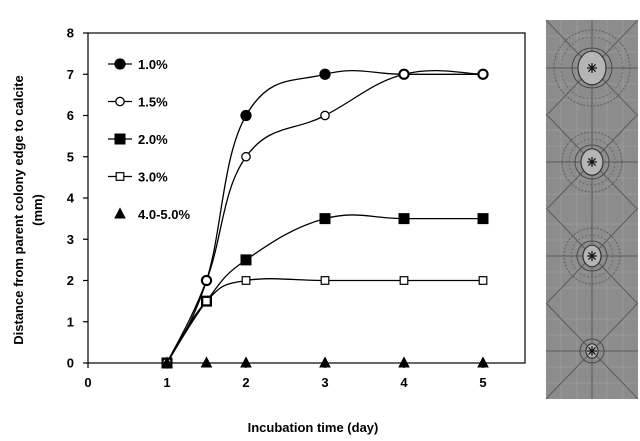 Image resolution: width=640 pixels, height=441 pixels. Describe the element at coordinates (164, 214) in the screenshot. I see `legend-label-4-0-5-0: 4.0-5.0%` at that location.